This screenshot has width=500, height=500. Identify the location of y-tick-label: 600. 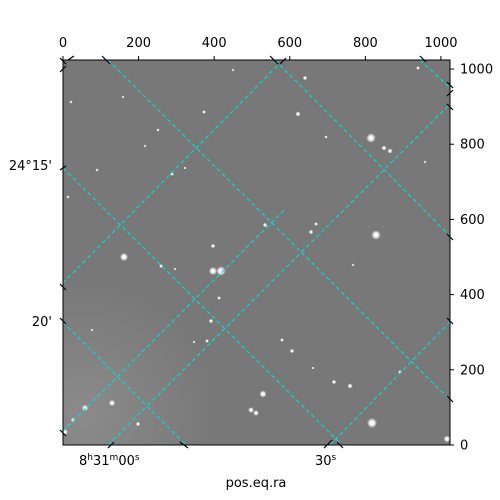
(472, 220).